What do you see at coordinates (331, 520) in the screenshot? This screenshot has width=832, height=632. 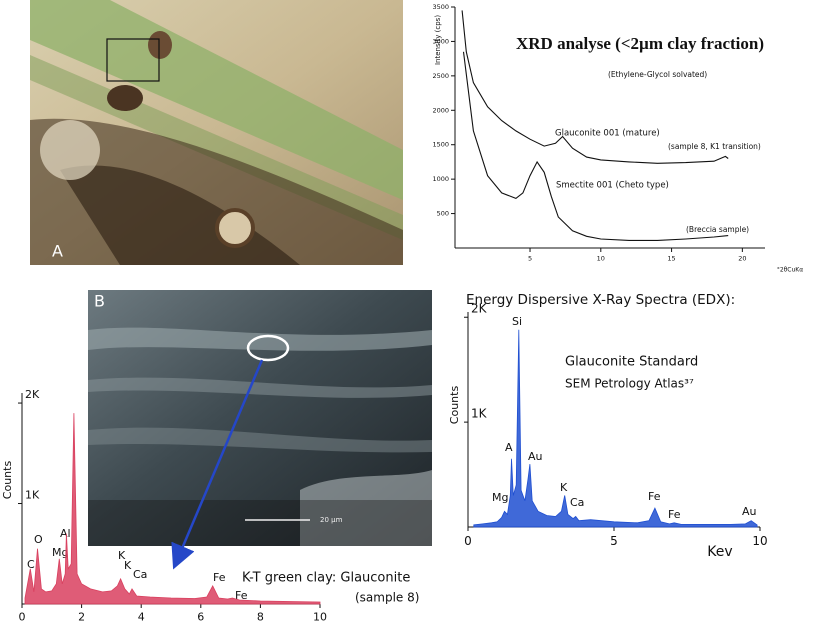 I see `scale-bar-label: 20 µm` at bounding box center [331, 520].